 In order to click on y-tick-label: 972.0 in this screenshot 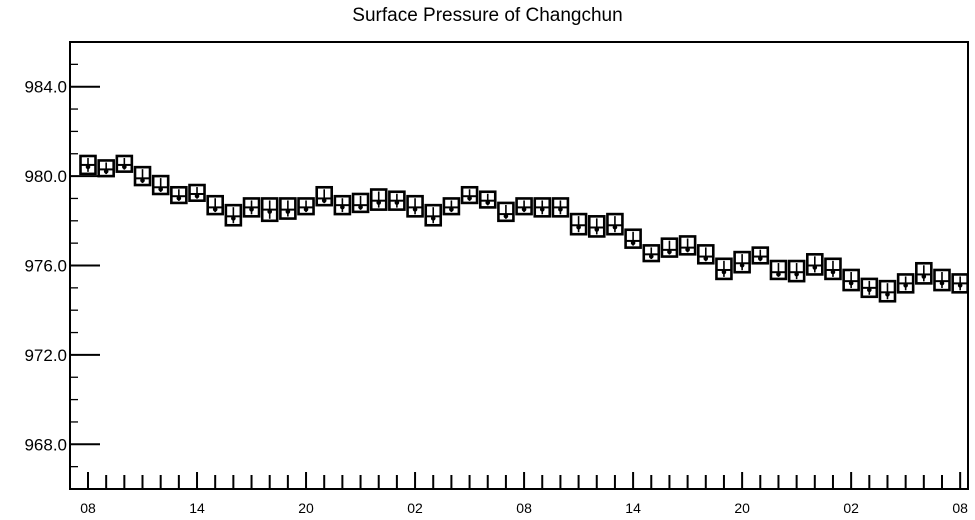, I will do `click(45, 355)`.